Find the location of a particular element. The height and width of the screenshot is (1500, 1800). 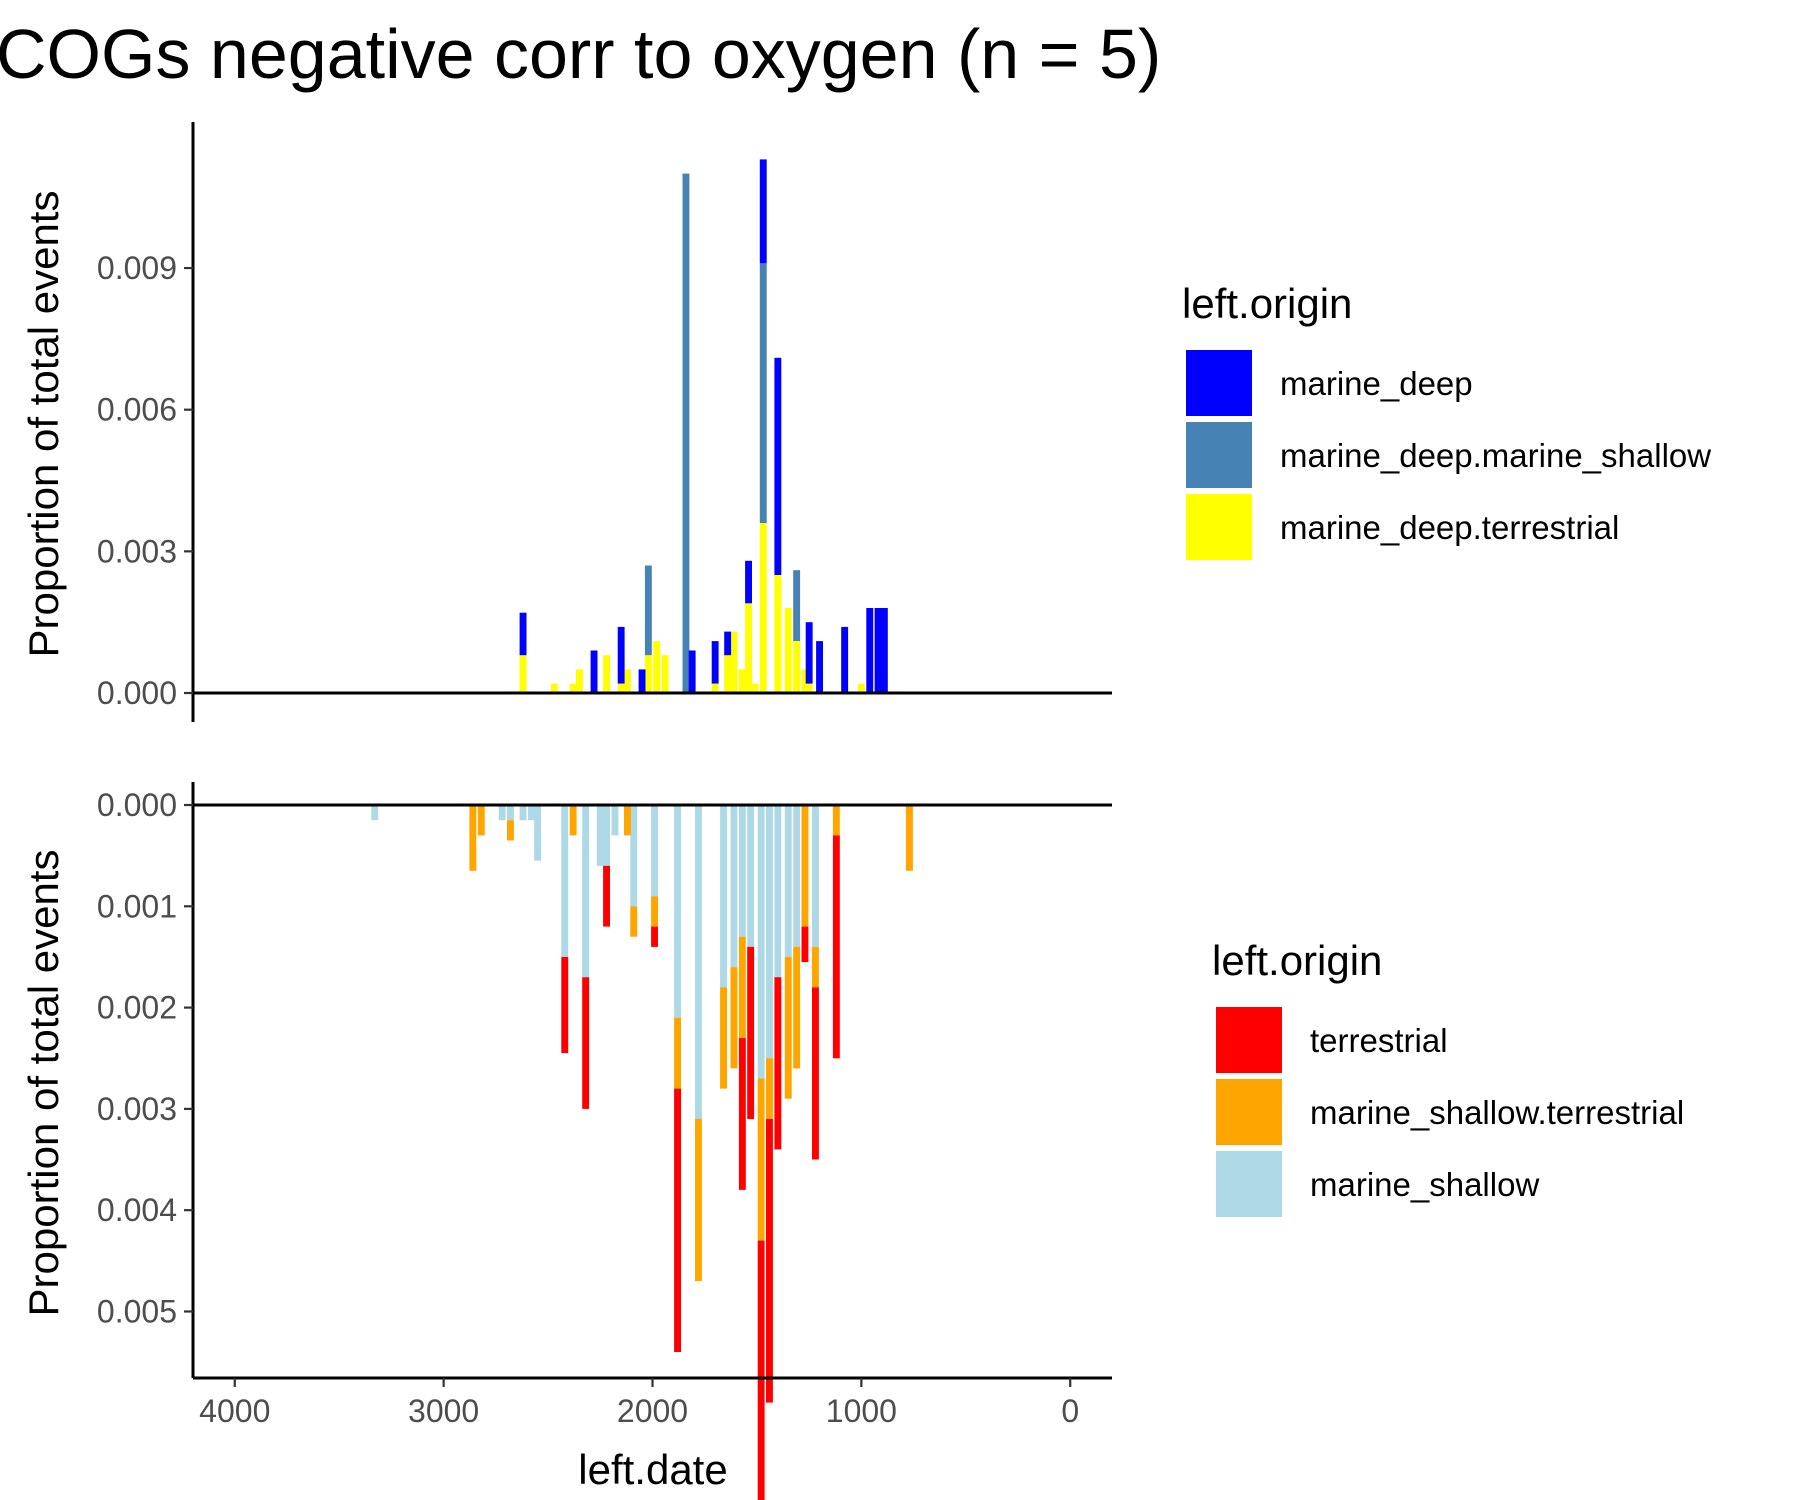

top-y-axis: 0.000 0.003 0.006 0.009 is located at coordinates (146, 422).